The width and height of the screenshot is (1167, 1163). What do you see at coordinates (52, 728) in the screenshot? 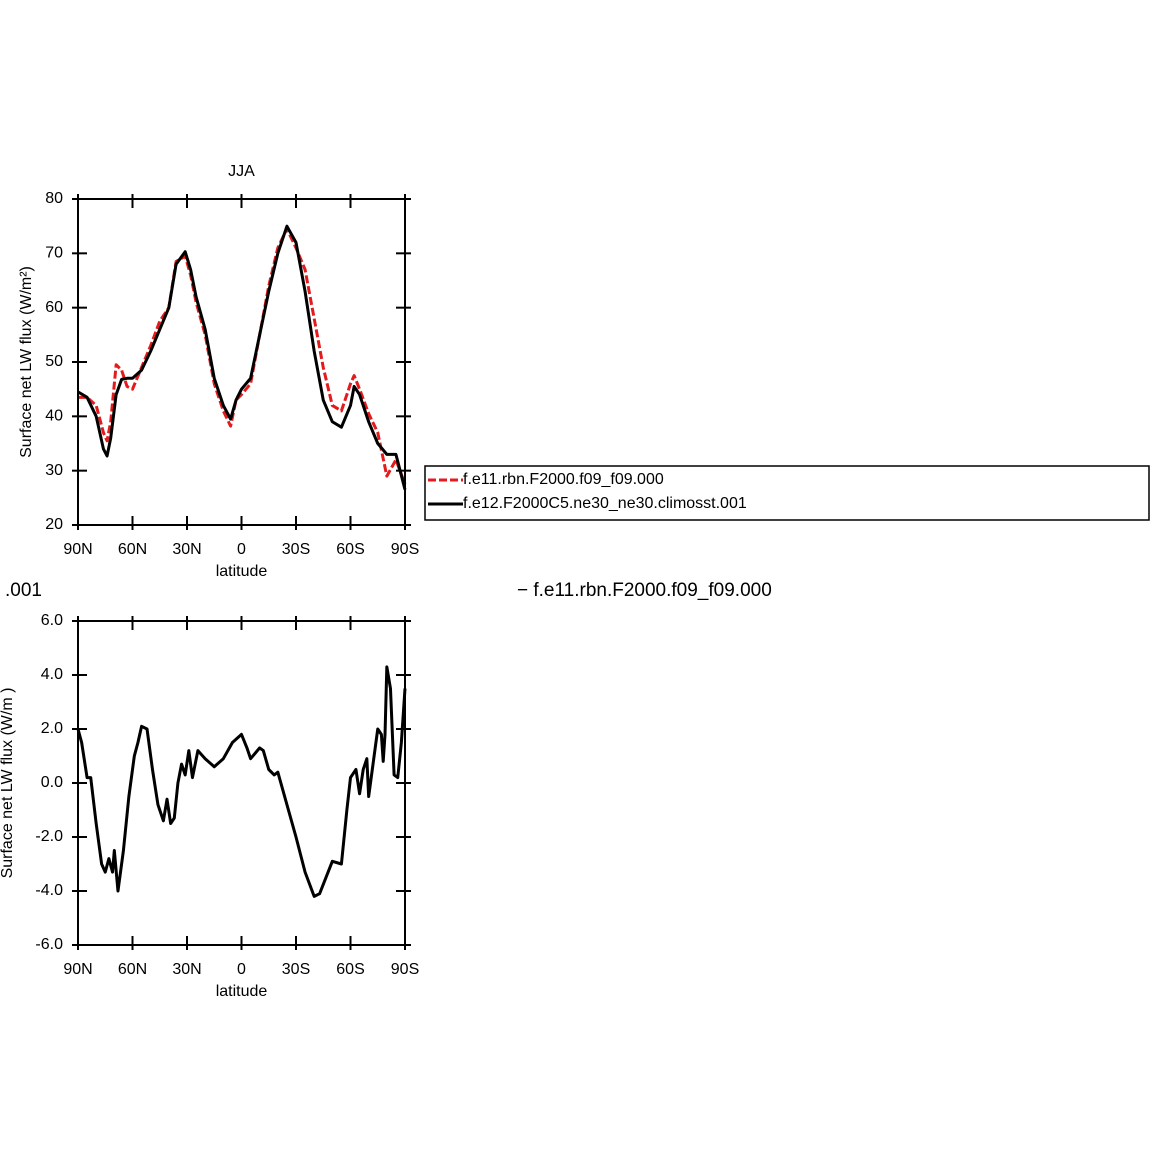
I see `y-tick-label: 2.0` at bounding box center [52, 728].